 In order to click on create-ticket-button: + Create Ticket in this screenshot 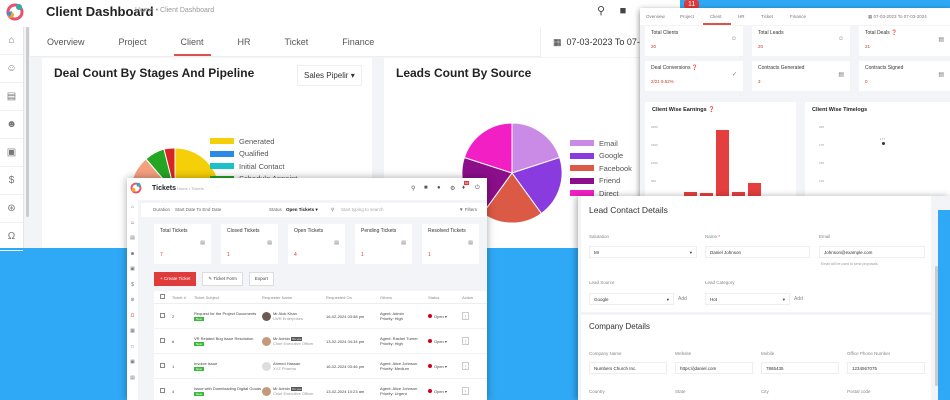, I will do `click(175, 279)`.